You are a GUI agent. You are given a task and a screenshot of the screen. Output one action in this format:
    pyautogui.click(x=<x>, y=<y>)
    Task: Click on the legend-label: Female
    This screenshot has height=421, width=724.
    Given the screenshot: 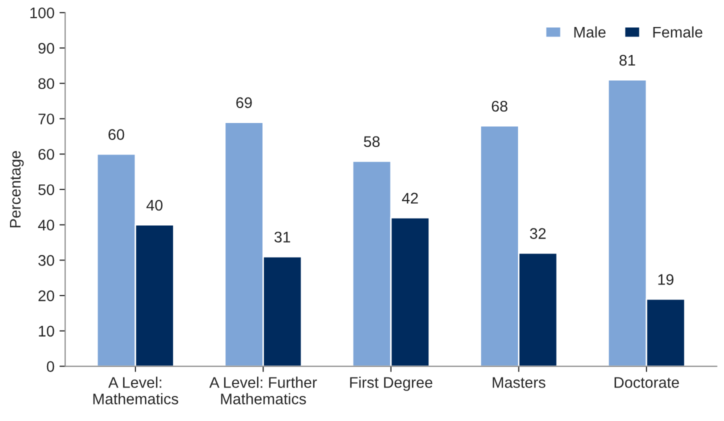 What is the action you would take?
    pyautogui.click(x=677, y=32)
    